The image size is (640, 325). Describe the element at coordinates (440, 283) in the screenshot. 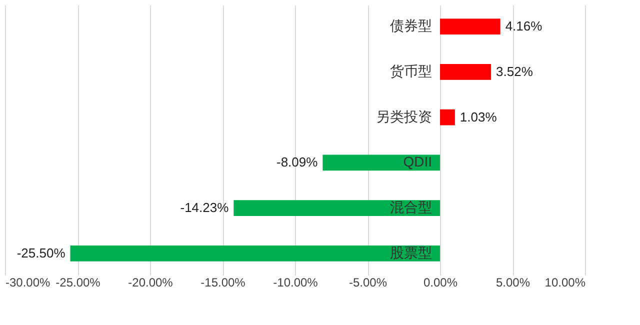

I see `x-tick-label: 0.00%` at that location.